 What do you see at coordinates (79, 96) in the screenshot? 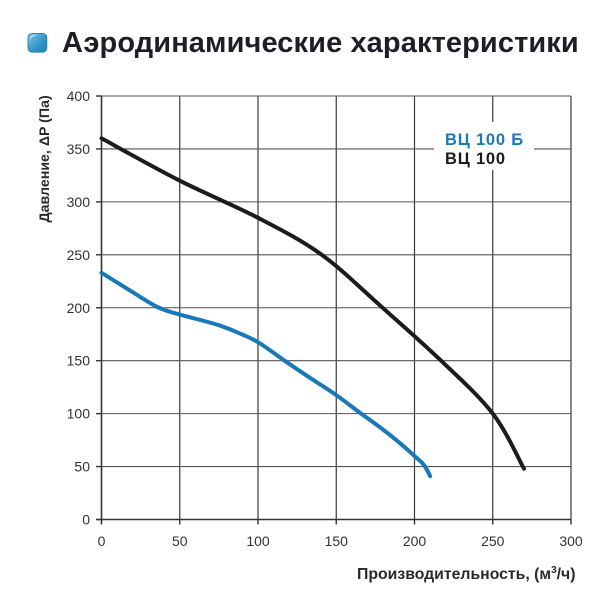
I see `svg-text: 400` at bounding box center [79, 96].